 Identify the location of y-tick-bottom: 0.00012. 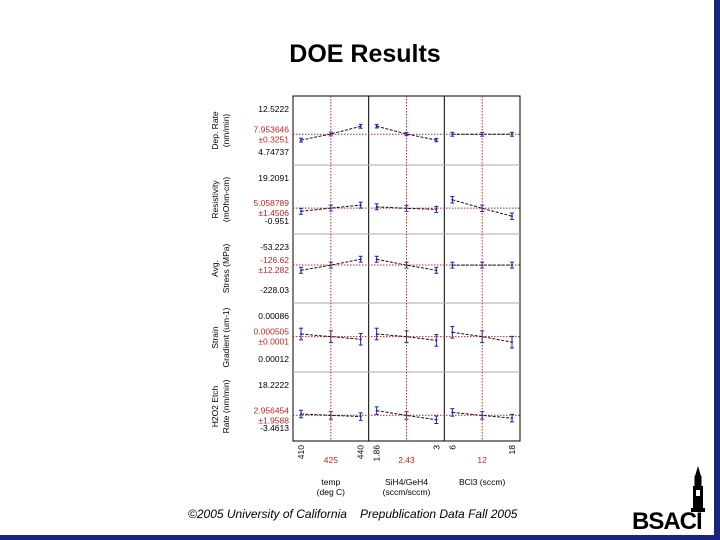
(273, 359).